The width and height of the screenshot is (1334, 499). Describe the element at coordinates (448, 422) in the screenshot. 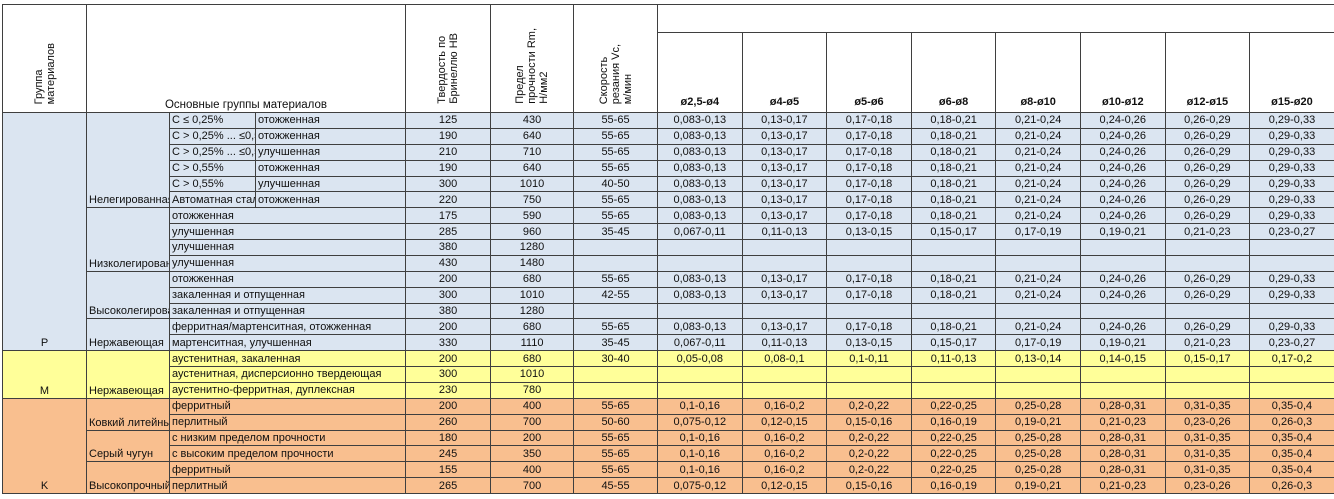

I see `cell-hardness-hb: 260` at that location.